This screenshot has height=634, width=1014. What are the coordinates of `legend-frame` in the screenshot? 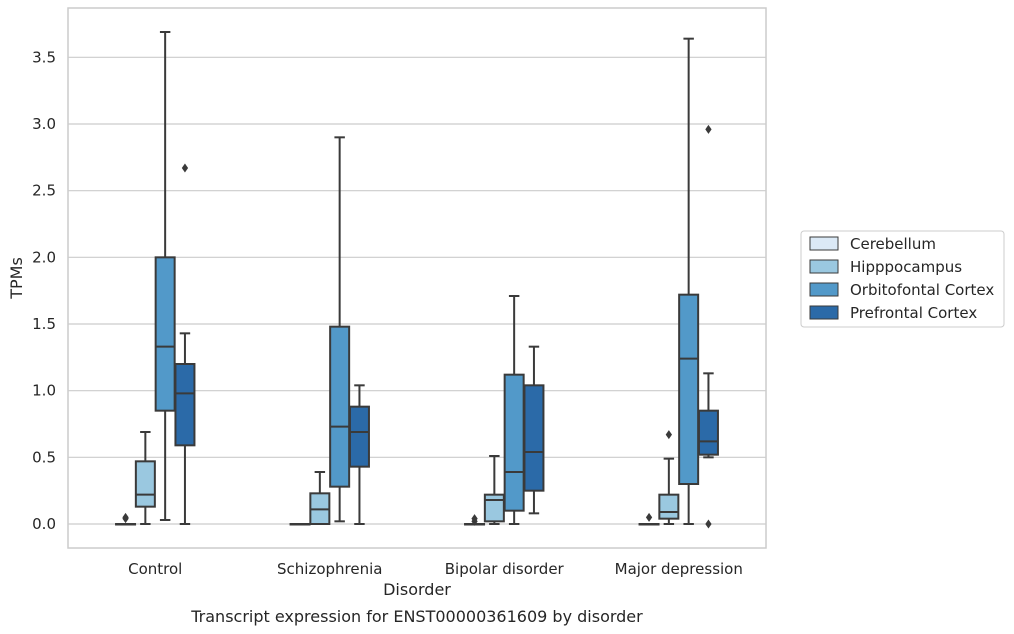 It's located at (902, 279).